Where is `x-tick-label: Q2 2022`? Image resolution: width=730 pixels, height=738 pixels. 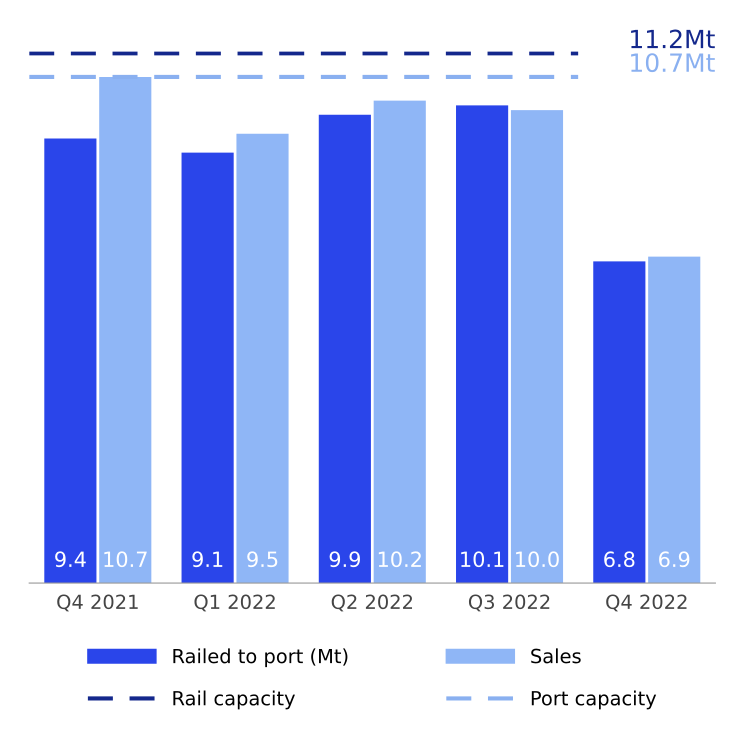 x-tick-label: Q2 2022 is located at coordinates (372, 603).